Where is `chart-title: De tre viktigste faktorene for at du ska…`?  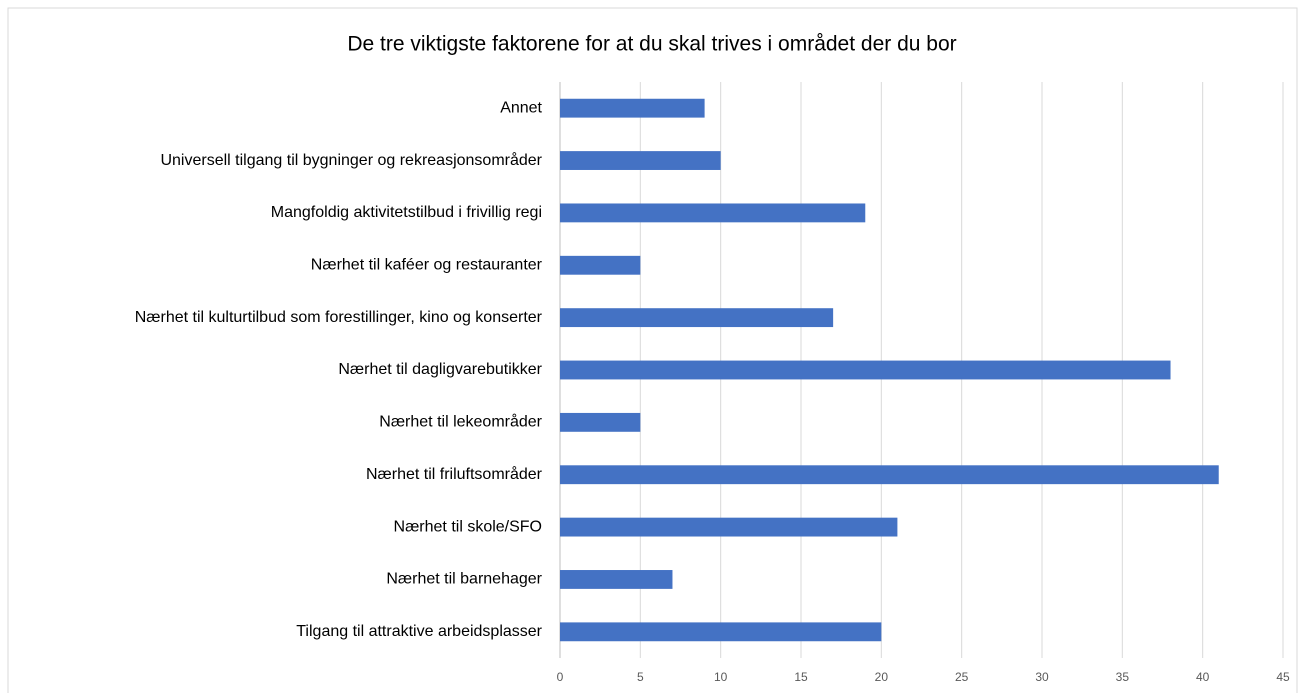
chart-title: De tre viktigste faktorene for at du ska… is located at coordinates (651, 44).